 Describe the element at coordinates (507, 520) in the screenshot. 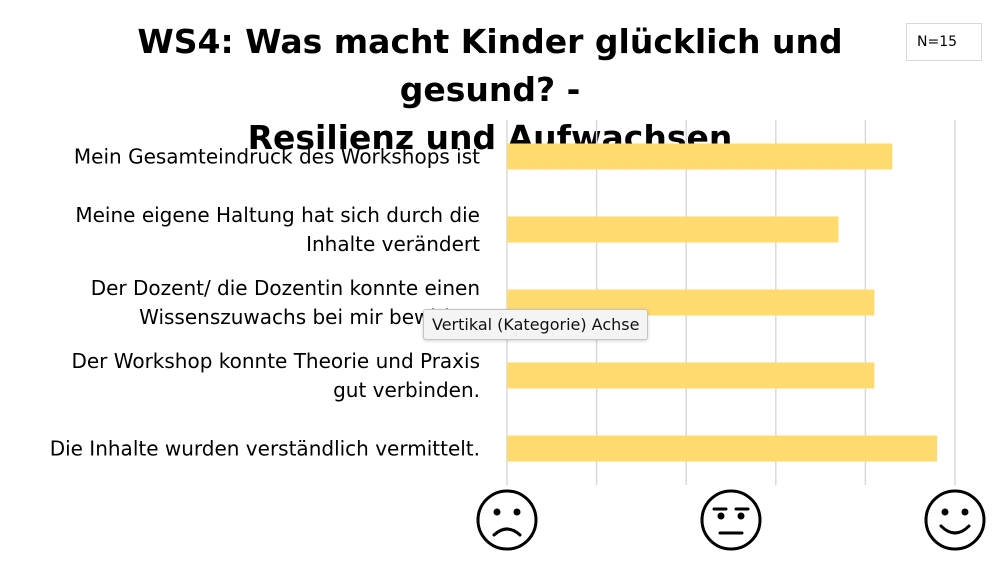

I see `sad-face-icon` at that location.